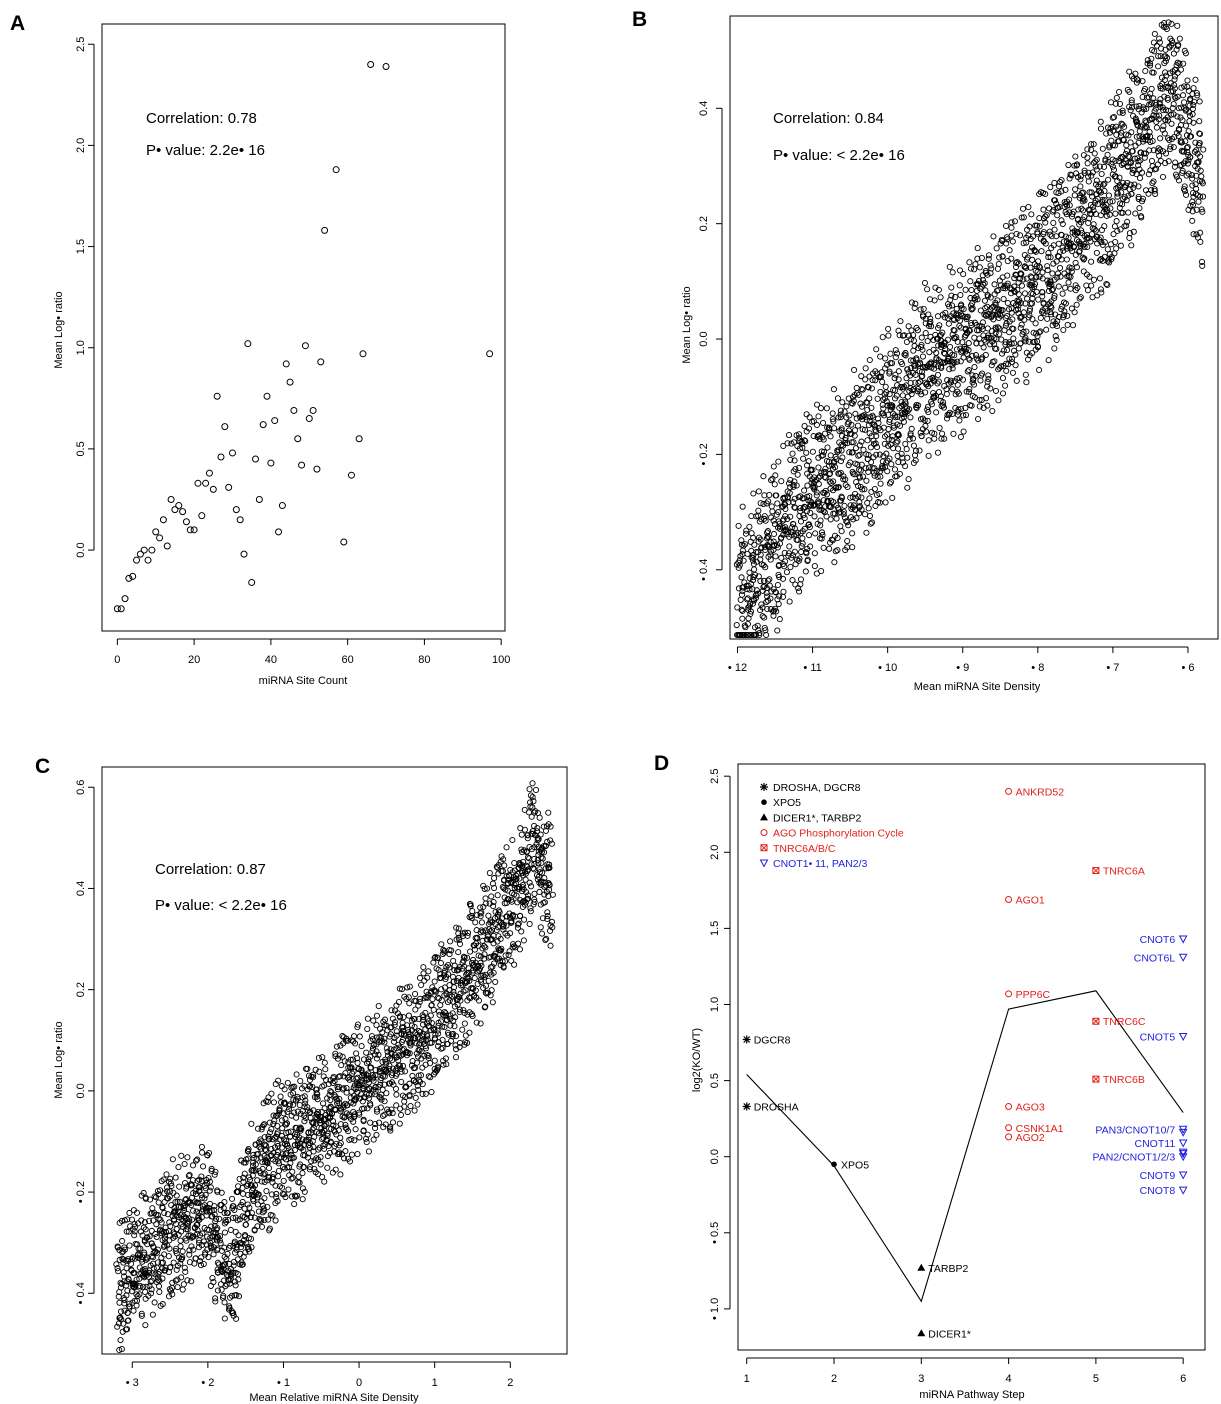  I want to click on panel-d-y-tick-label: 0.5, so click(715, 1080).